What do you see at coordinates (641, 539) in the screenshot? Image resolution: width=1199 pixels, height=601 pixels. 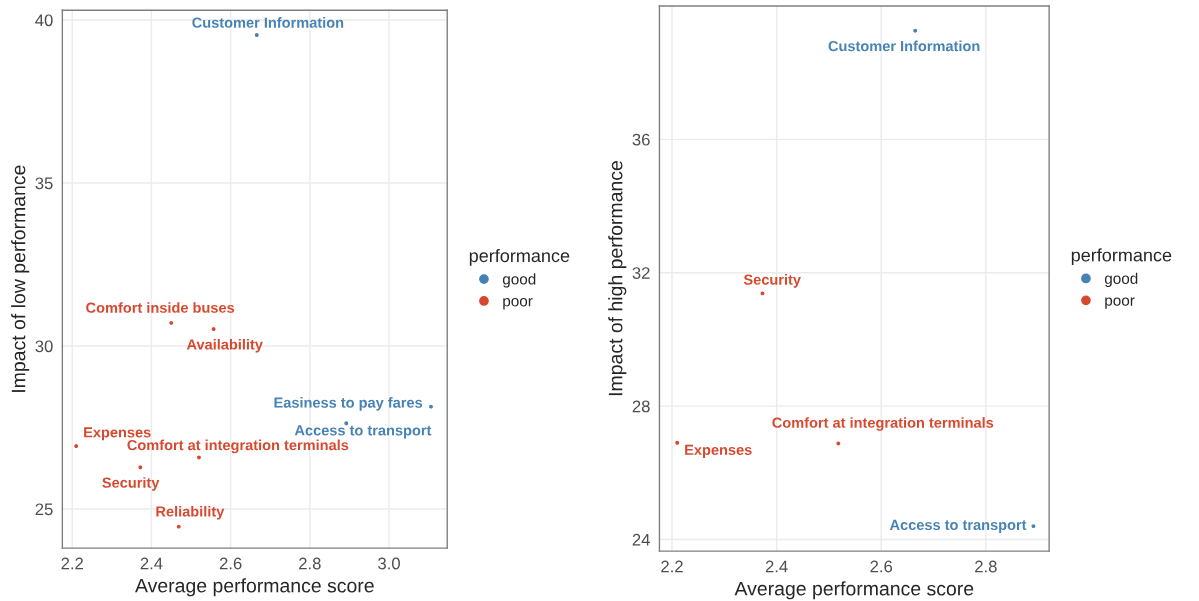 I see `y-tick-label: 24` at bounding box center [641, 539].